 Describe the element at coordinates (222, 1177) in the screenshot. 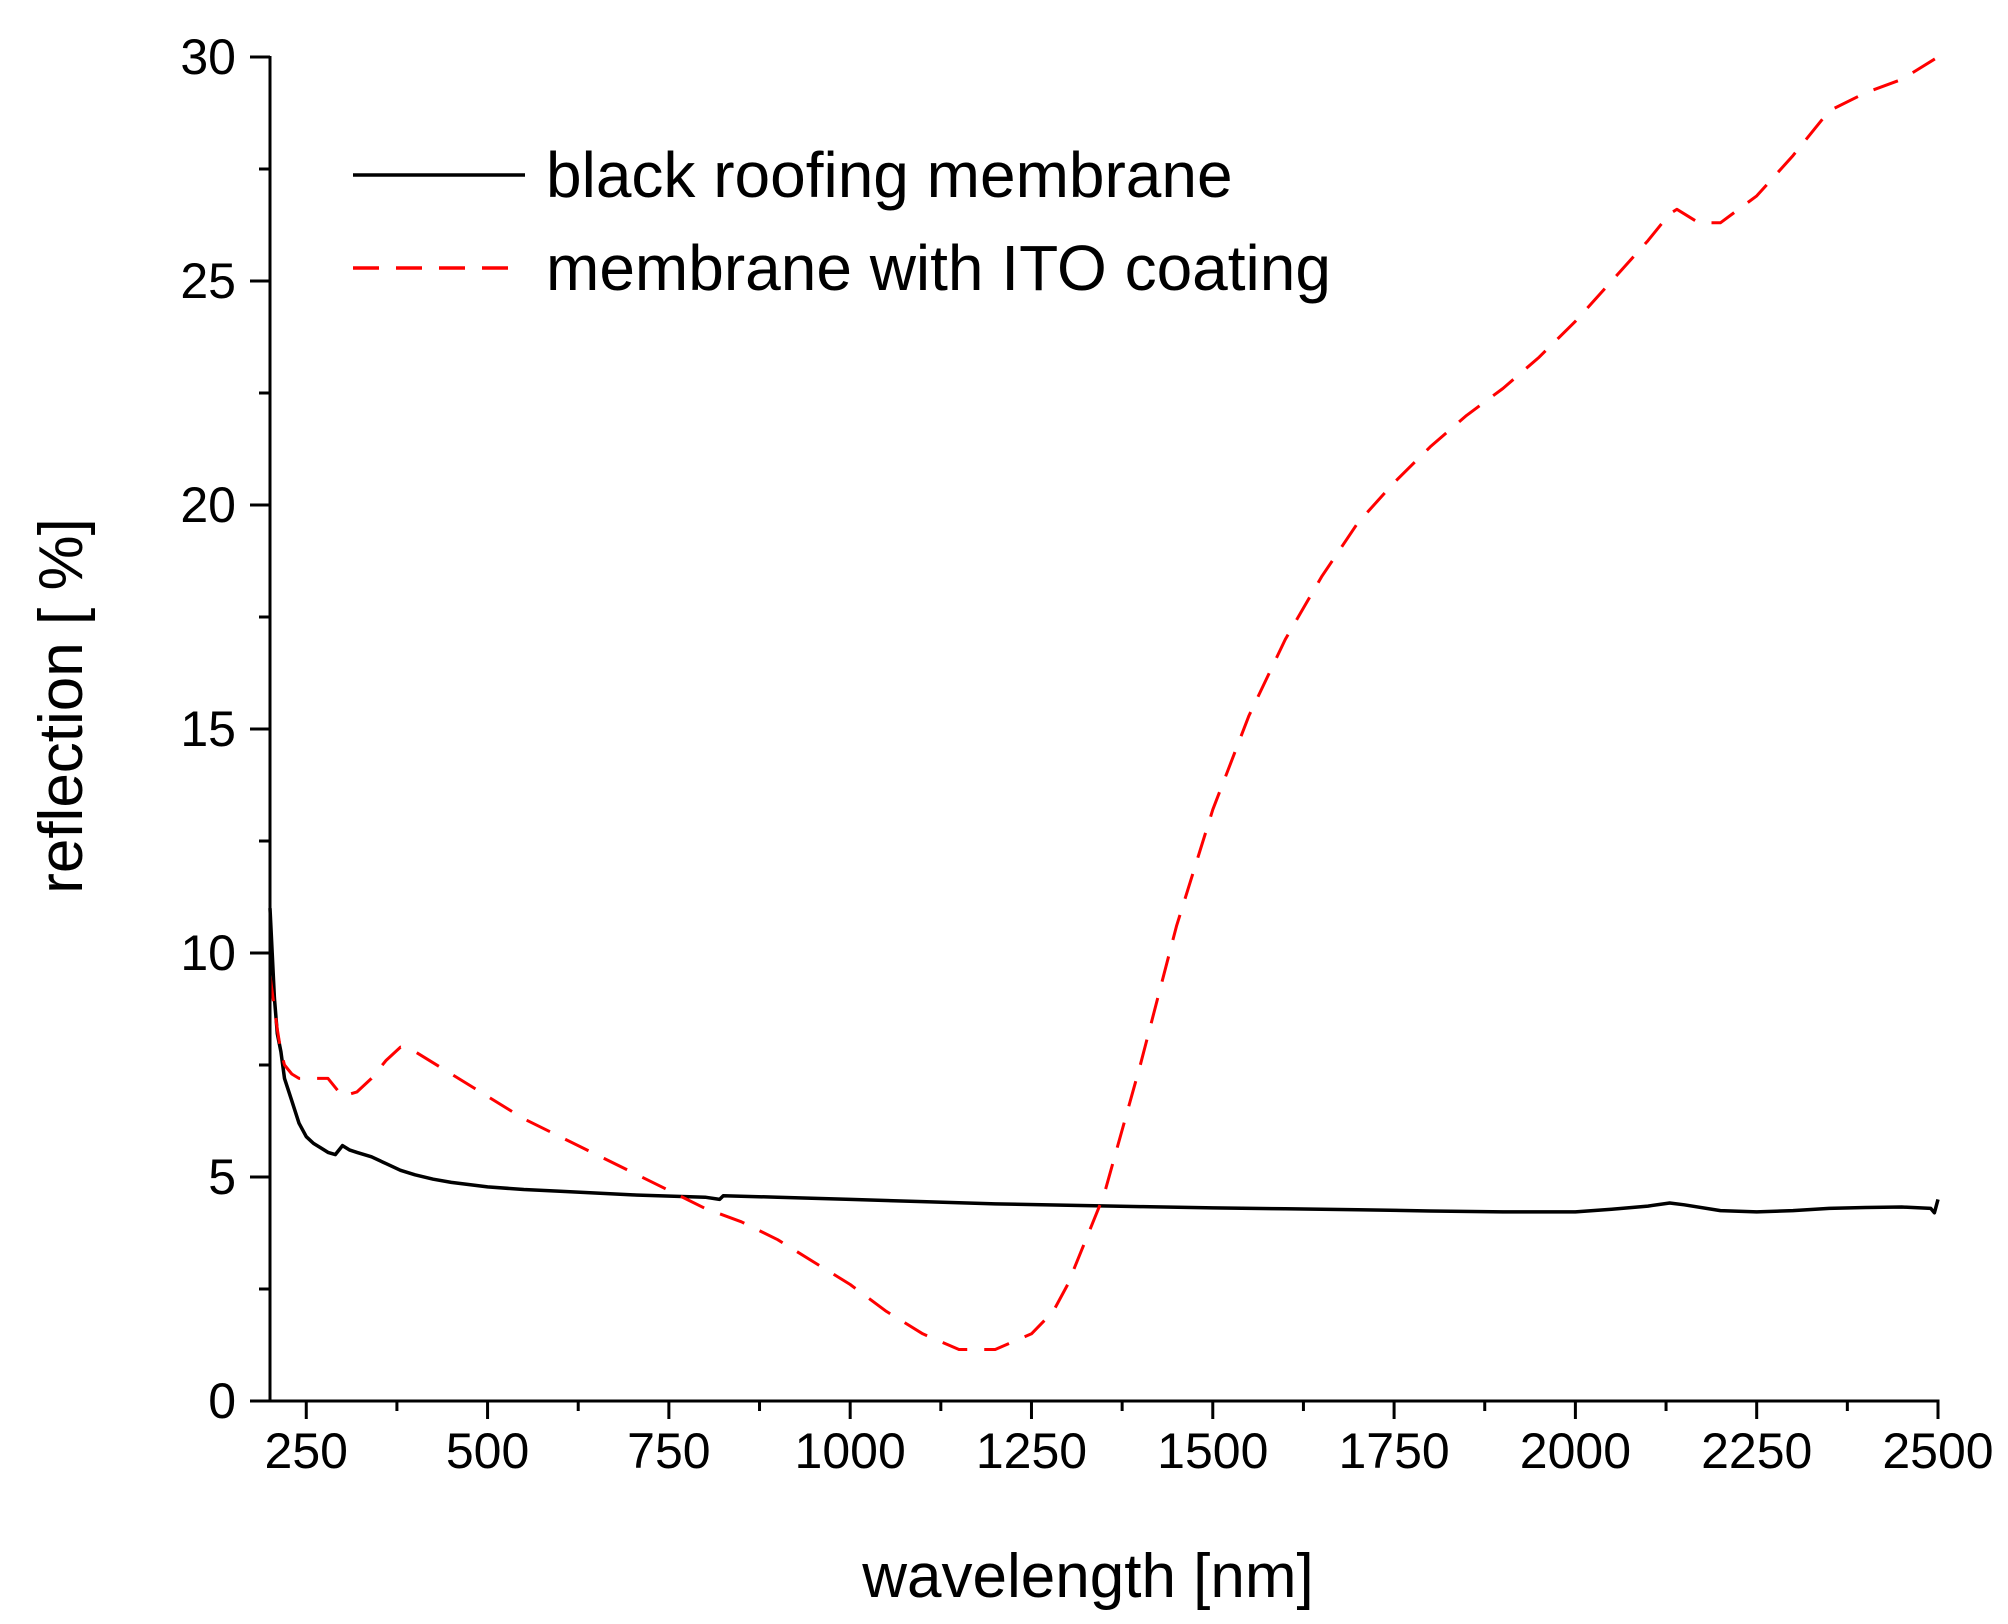

I see `y-tick-label: 5` at that location.